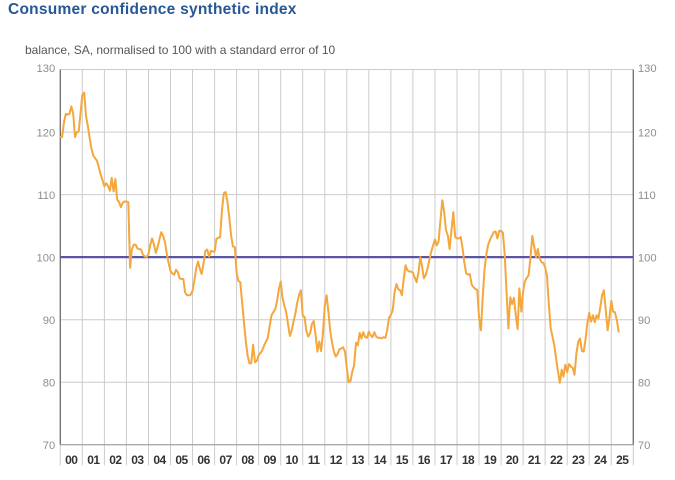 The image size is (675, 480). What do you see at coordinates (292, 460) in the screenshot?
I see `svg-text: 10` at bounding box center [292, 460].